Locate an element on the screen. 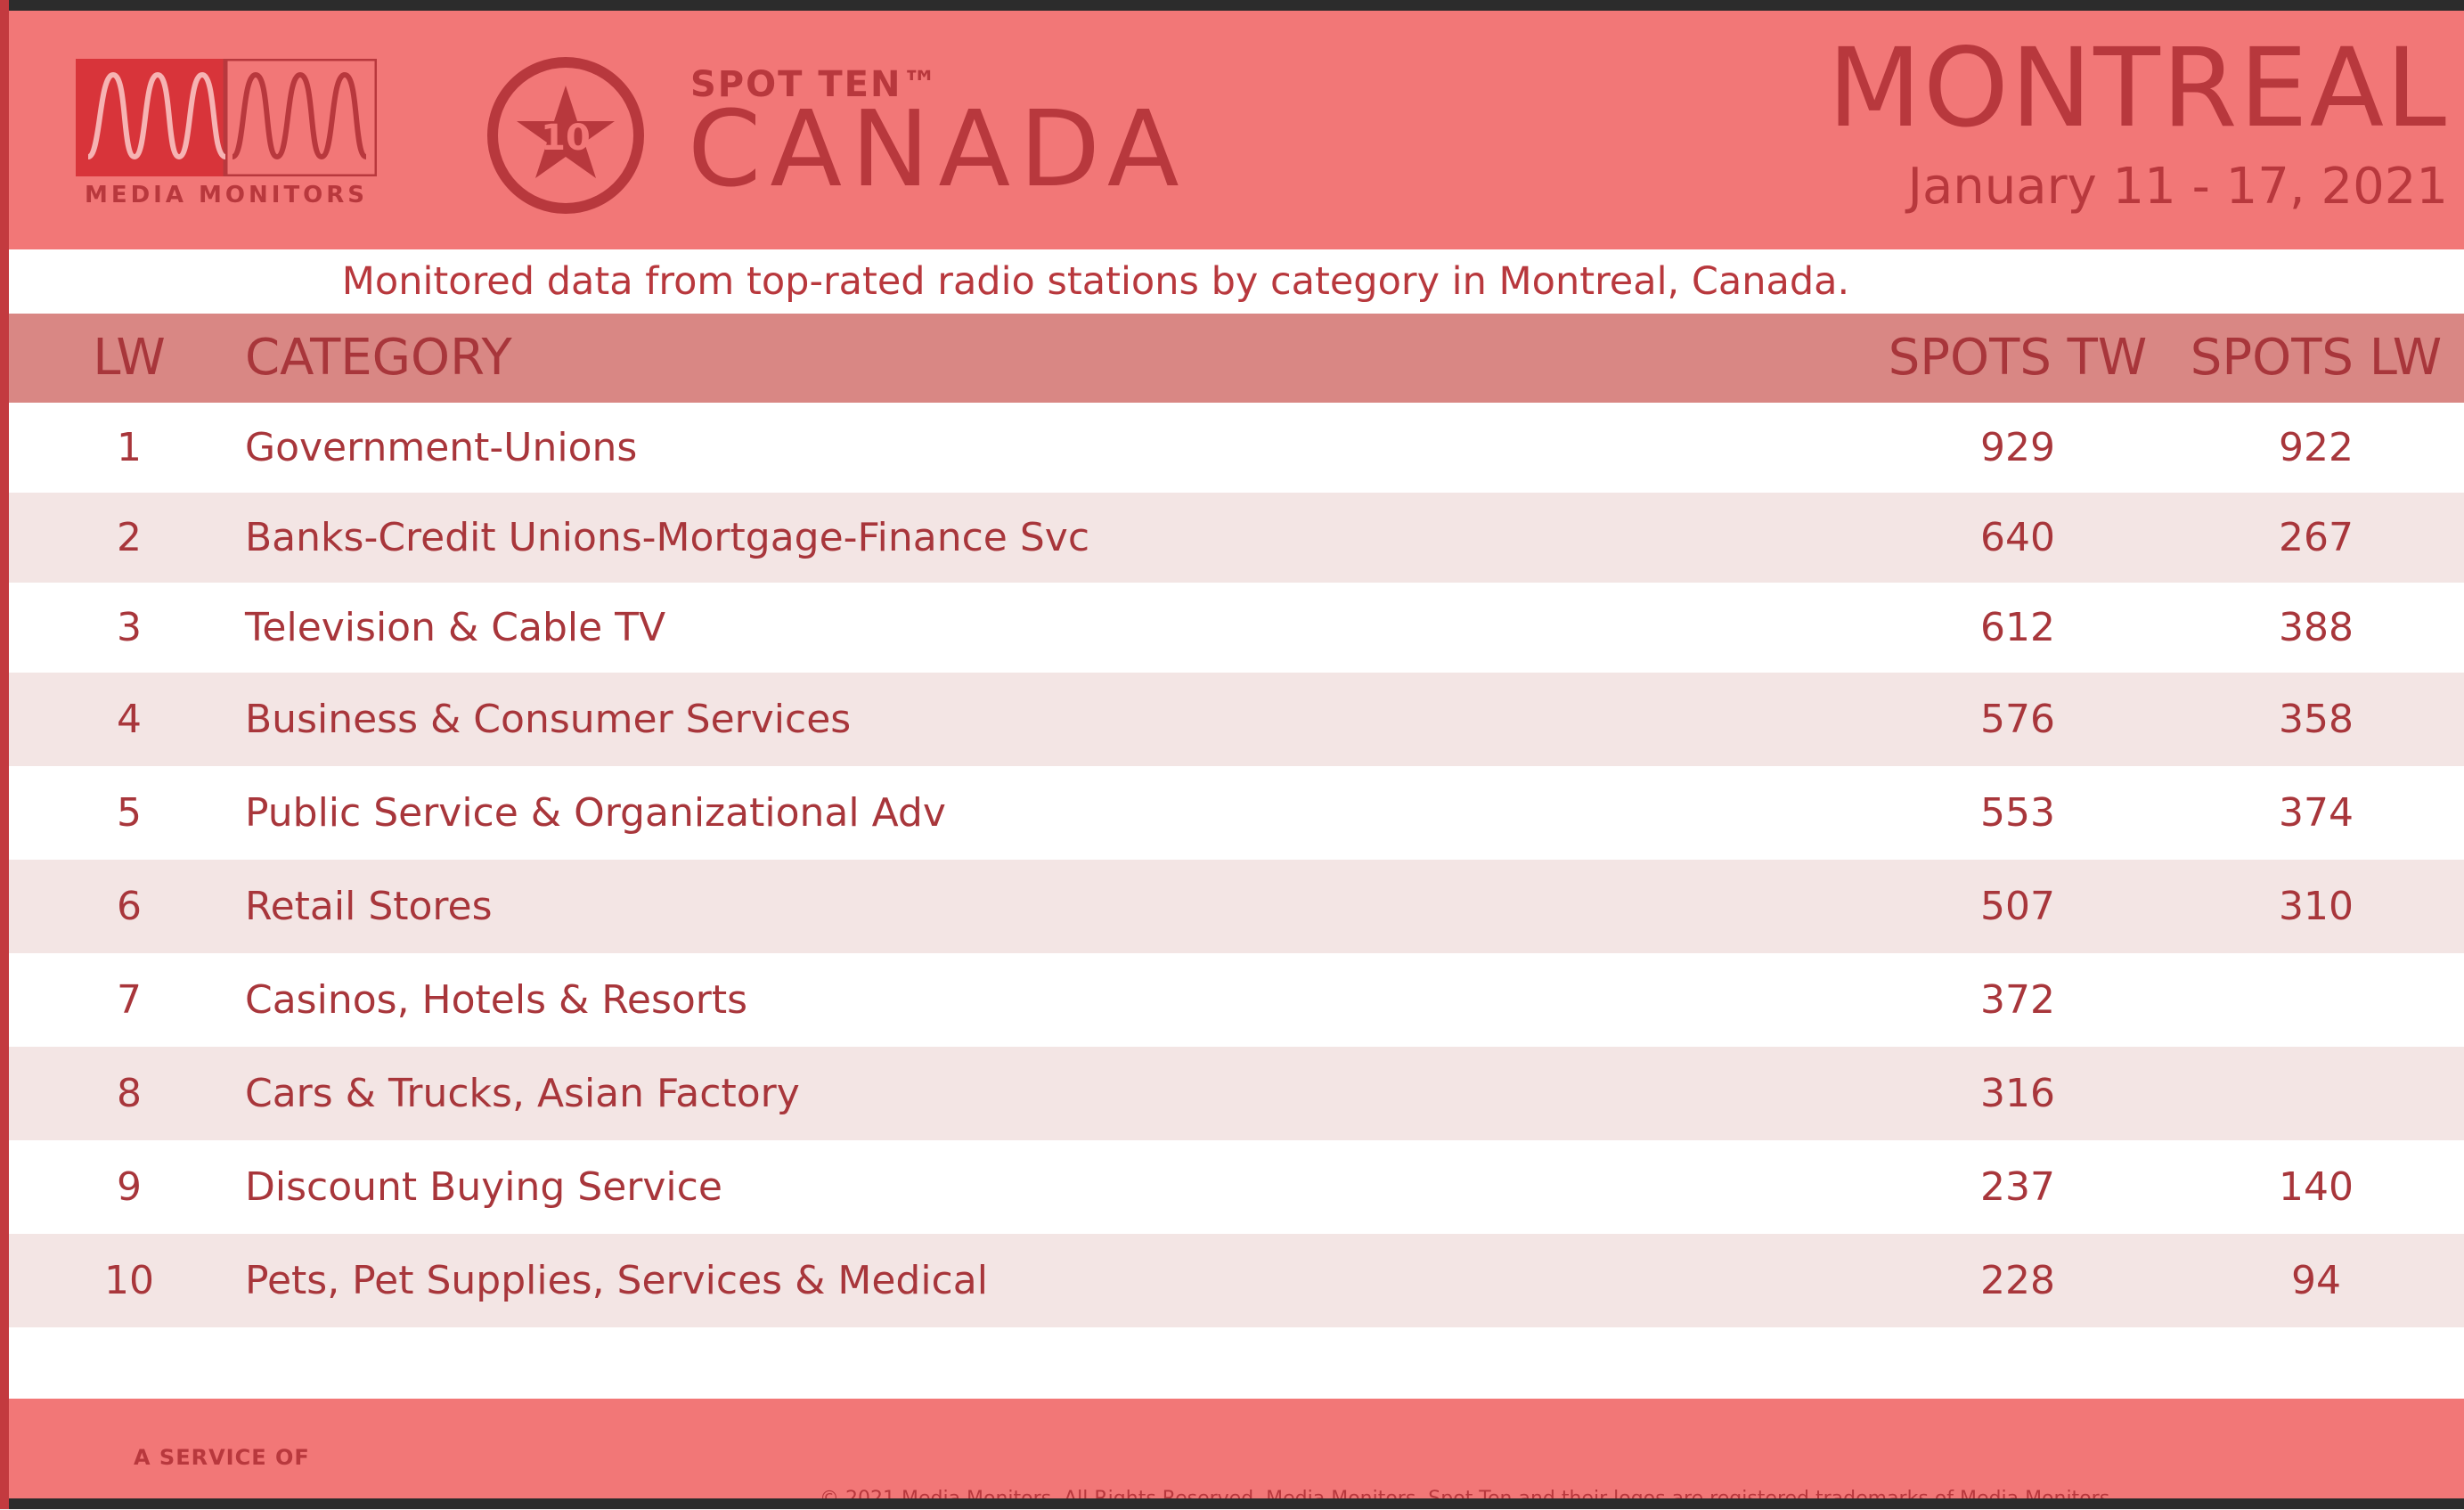 The height and width of the screenshot is (1510, 2464). table-row: 3 Television & Cable TV 612 388 is located at coordinates (1237, 628).